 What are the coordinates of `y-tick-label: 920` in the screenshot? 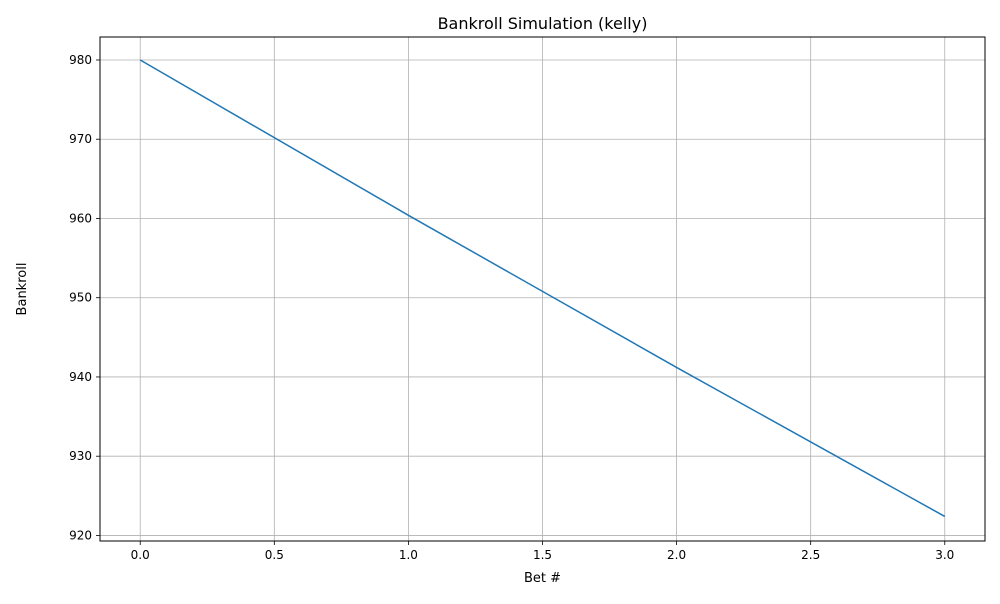 It's located at (80, 535).